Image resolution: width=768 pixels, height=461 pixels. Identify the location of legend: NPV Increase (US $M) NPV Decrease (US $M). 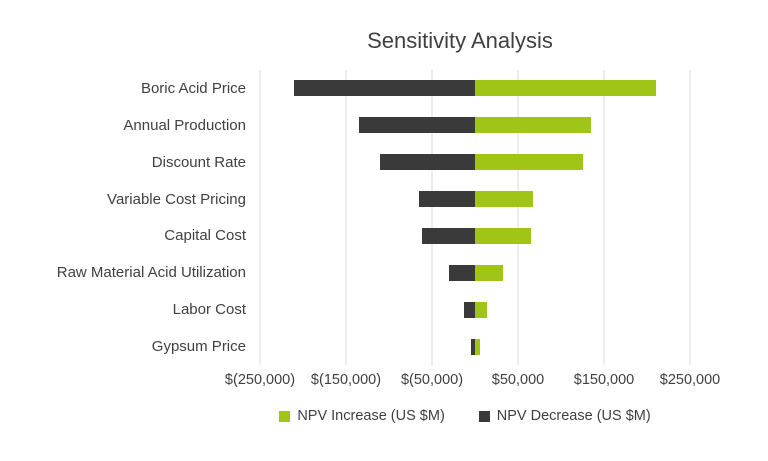
(464, 416).